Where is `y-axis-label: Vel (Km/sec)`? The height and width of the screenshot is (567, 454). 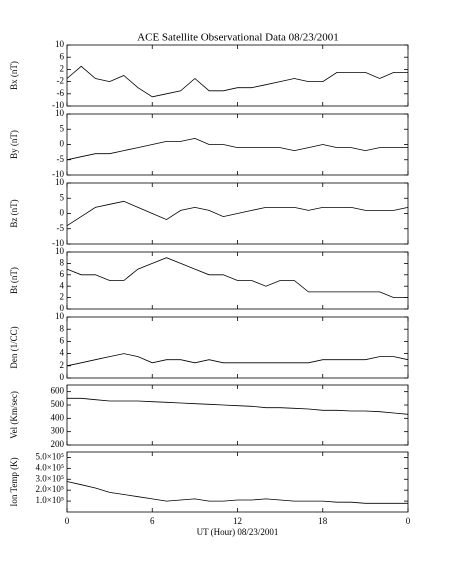 y-axis-label: Vel (Km/sec) is located at coordinates (14, 415).